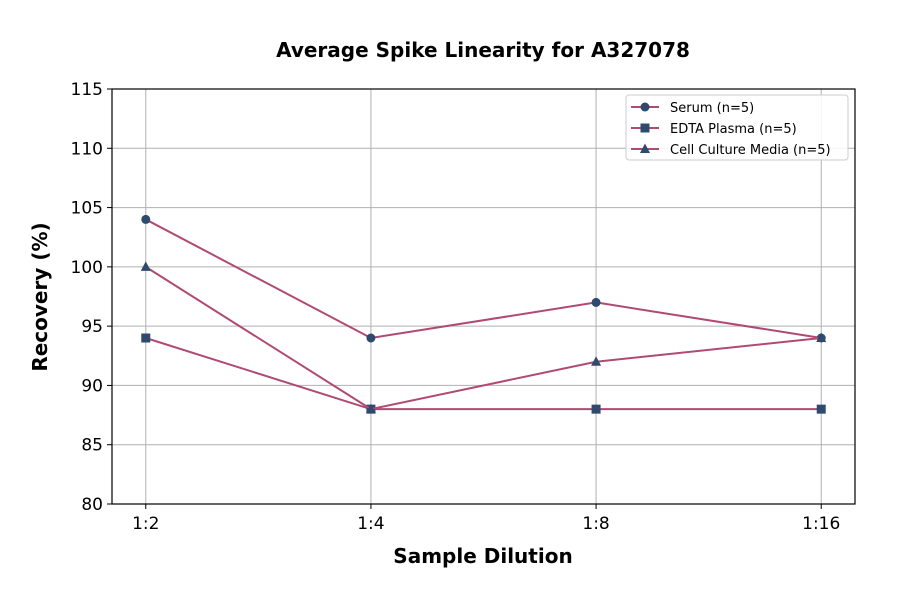  What do you see at coordinates (645, 148) in the screenshot?
I see `legend-marker-triangle` at bounding box center [645, 148].